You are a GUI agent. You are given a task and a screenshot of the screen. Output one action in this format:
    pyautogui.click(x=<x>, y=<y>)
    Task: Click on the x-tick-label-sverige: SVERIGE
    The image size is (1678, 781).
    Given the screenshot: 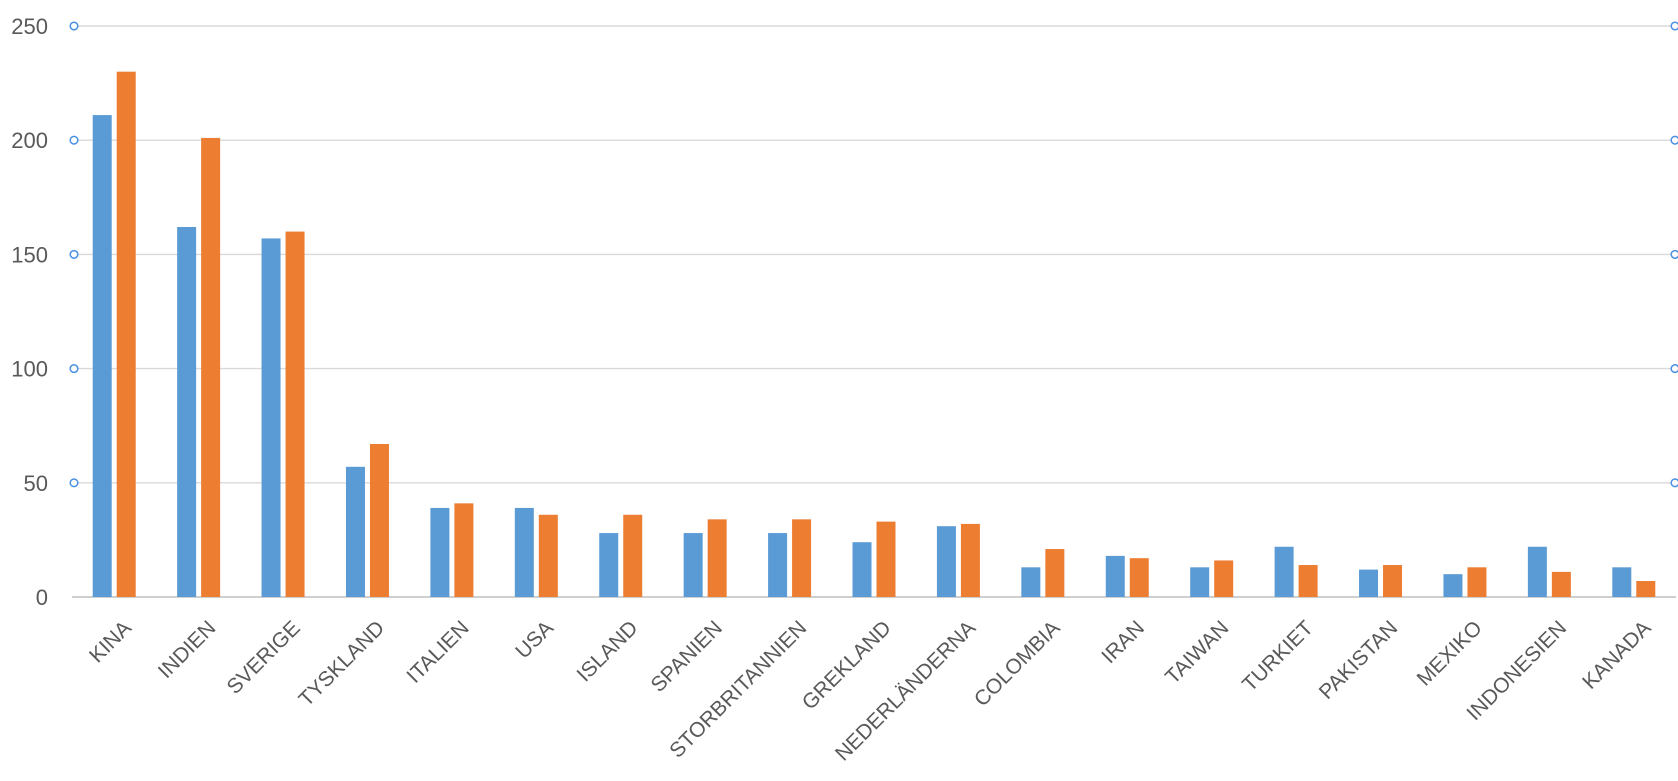 What is the action you would take?
    pyautogui.click(x=263, y=657)
    